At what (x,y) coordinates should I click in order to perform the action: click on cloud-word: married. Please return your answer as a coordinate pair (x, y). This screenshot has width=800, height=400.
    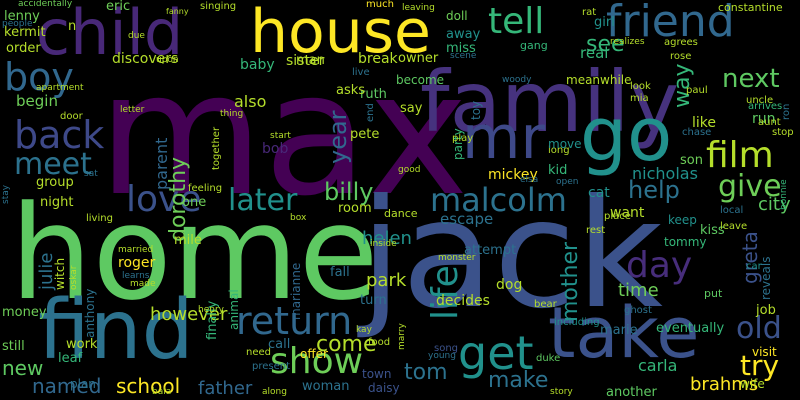
    Looking at the image, I should click on (136, 250).